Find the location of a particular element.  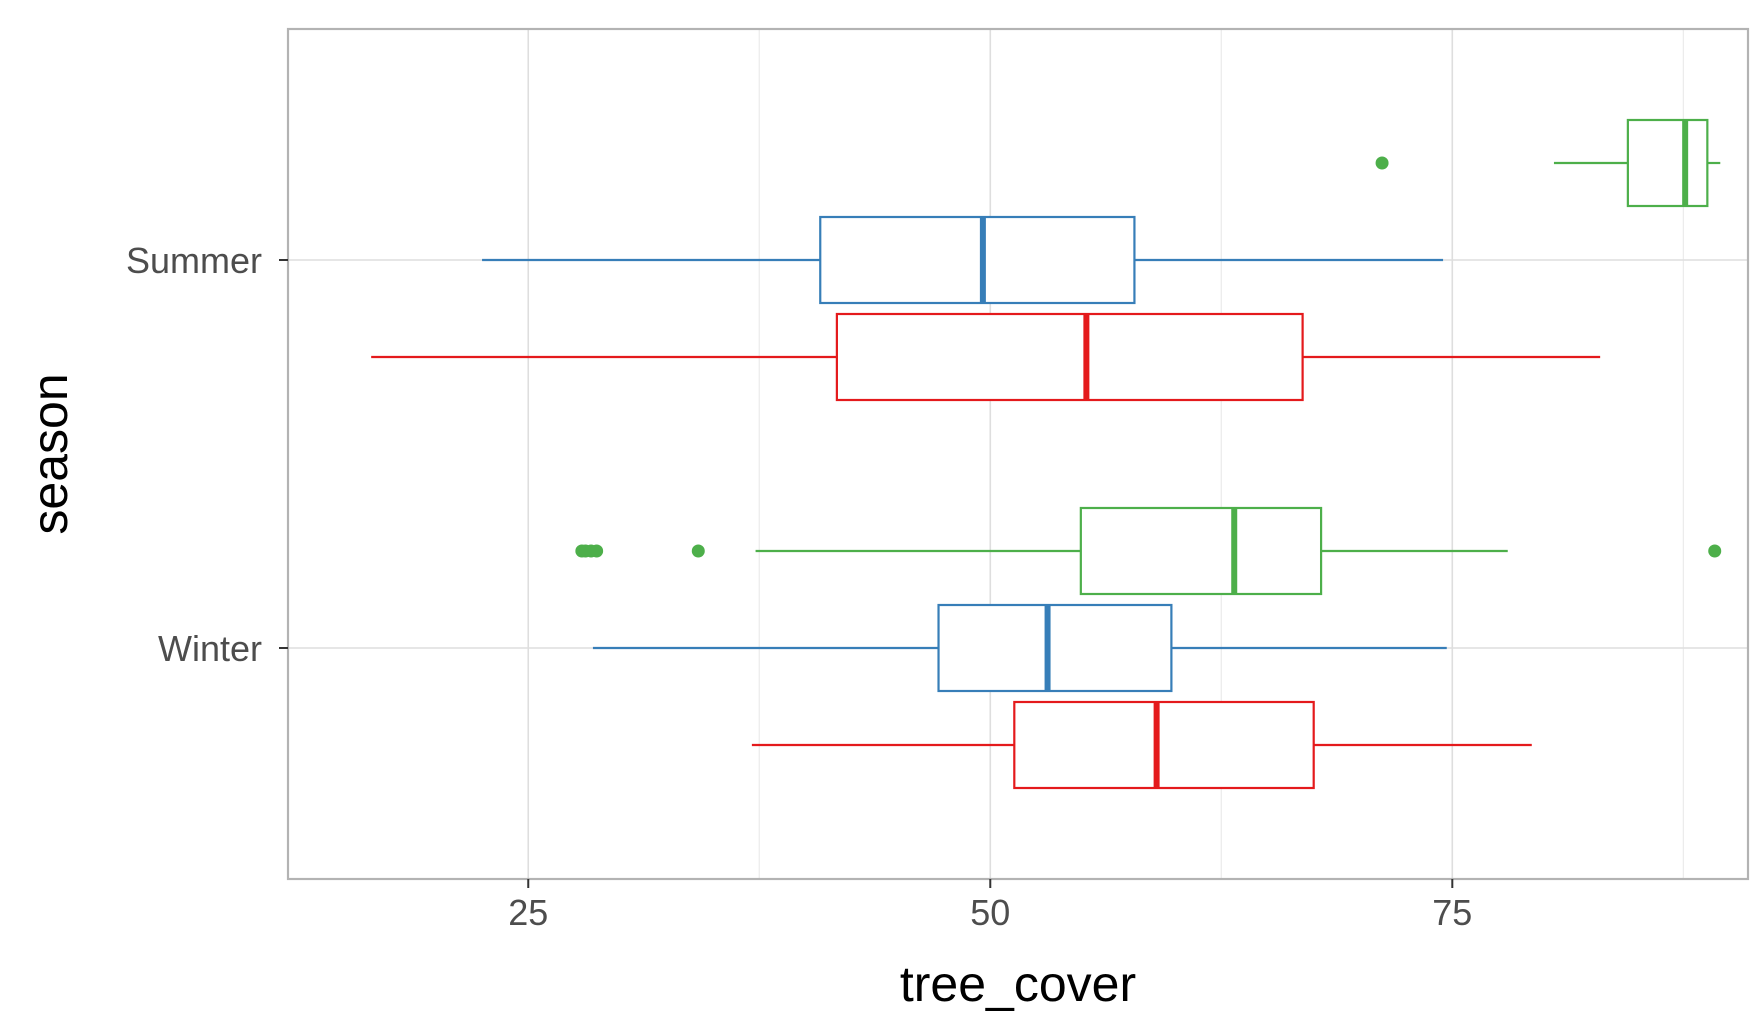

x-tick-label: 75 is located at coordinates (1452, 912).